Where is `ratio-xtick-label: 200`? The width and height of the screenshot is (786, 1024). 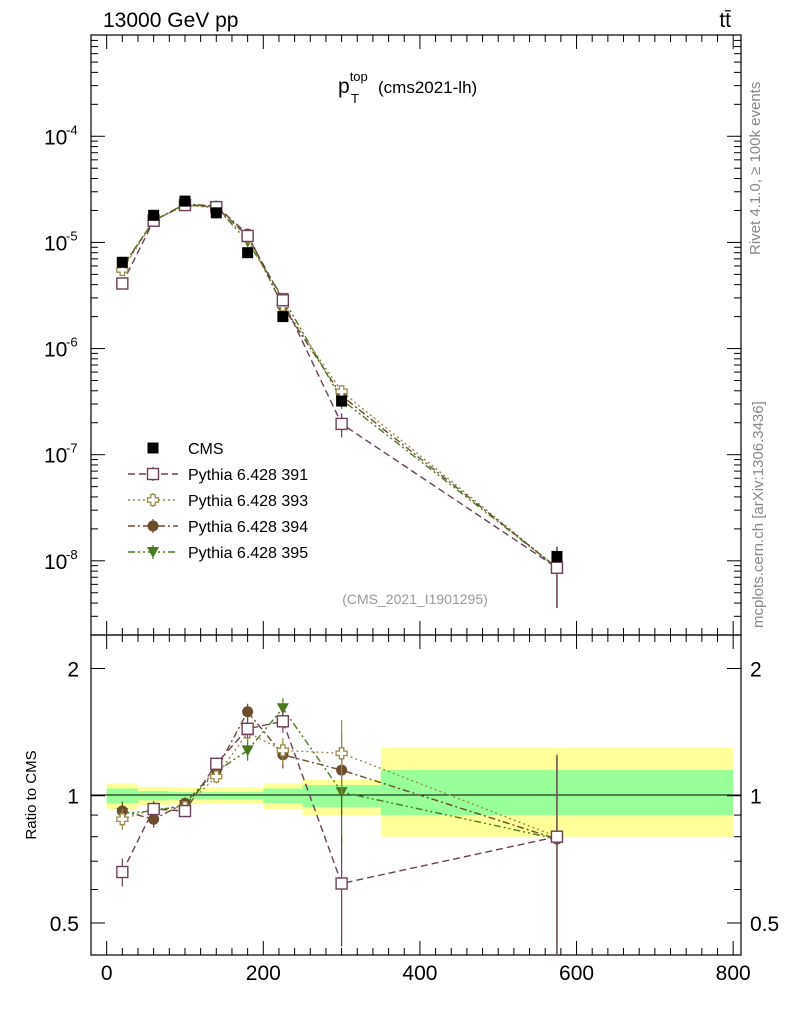 ratio-xtick-label: 200 is located at coordinates (263, 973).